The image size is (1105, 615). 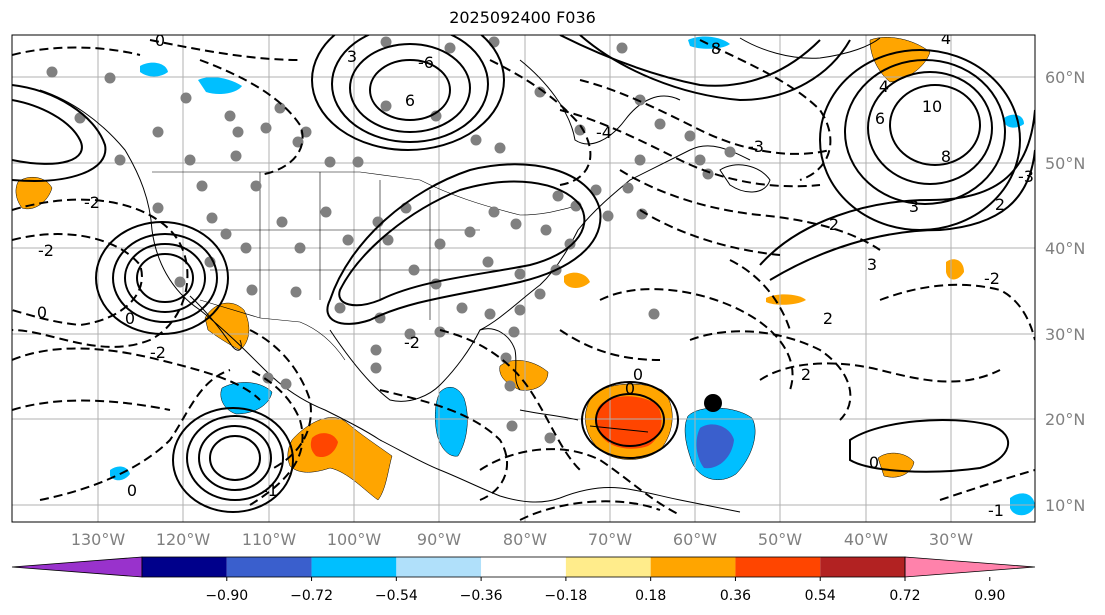 What do you see at coordinates (451, 421) in the screenshot?
I see `anomaly-gulf-lightblue` at bounding box center [451, 421].